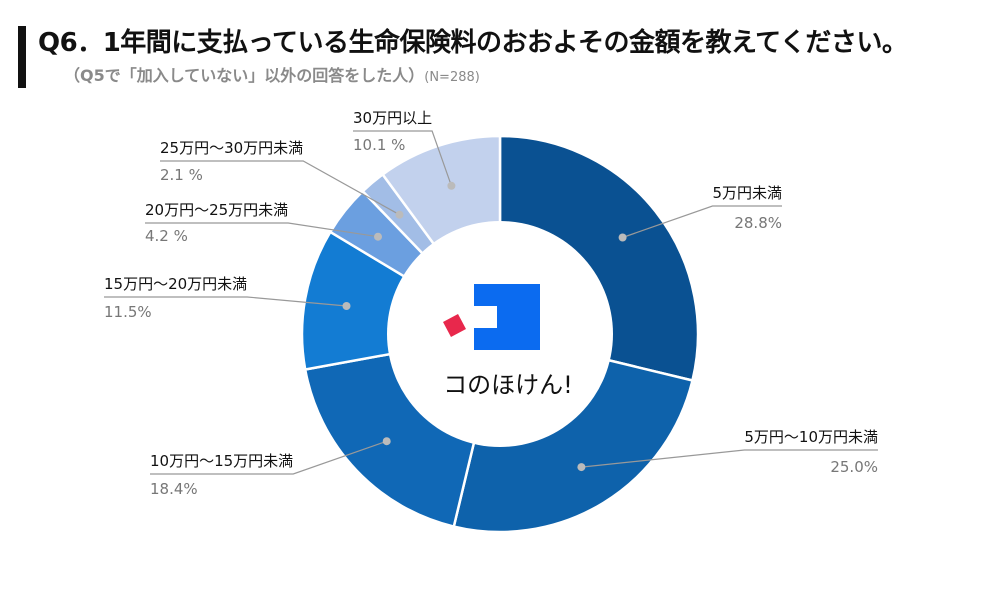 This screenshot has height=589, width=1000. What do you see at coordinates (473, 43) in the screenshot?
I see `chart-title: Q6．1年間に支払っている生命保険料のおおよその金額を教えてください。` at bounding box center [473, 43].